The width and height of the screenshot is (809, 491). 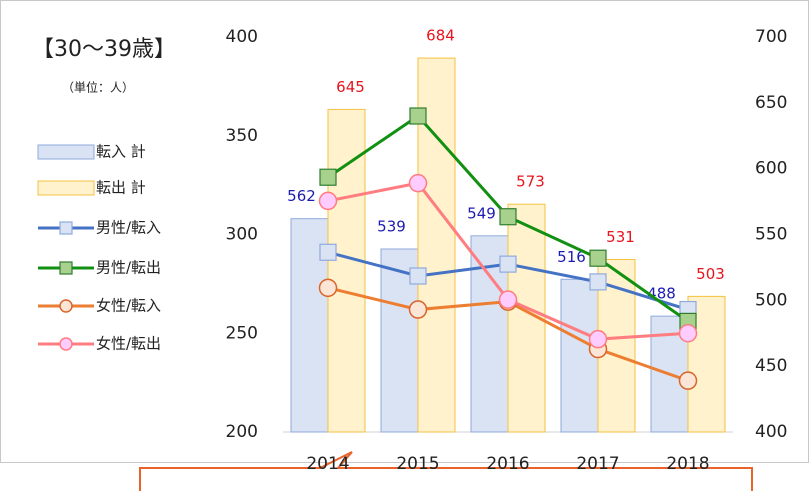 I want to click on value-label: 684, so click(x=440, y=36).